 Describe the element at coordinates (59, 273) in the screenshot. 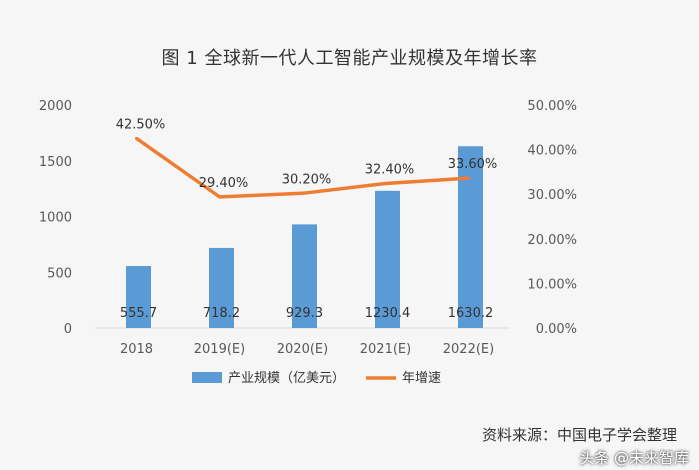

I see `y-left-tick-label: 500` at that location.